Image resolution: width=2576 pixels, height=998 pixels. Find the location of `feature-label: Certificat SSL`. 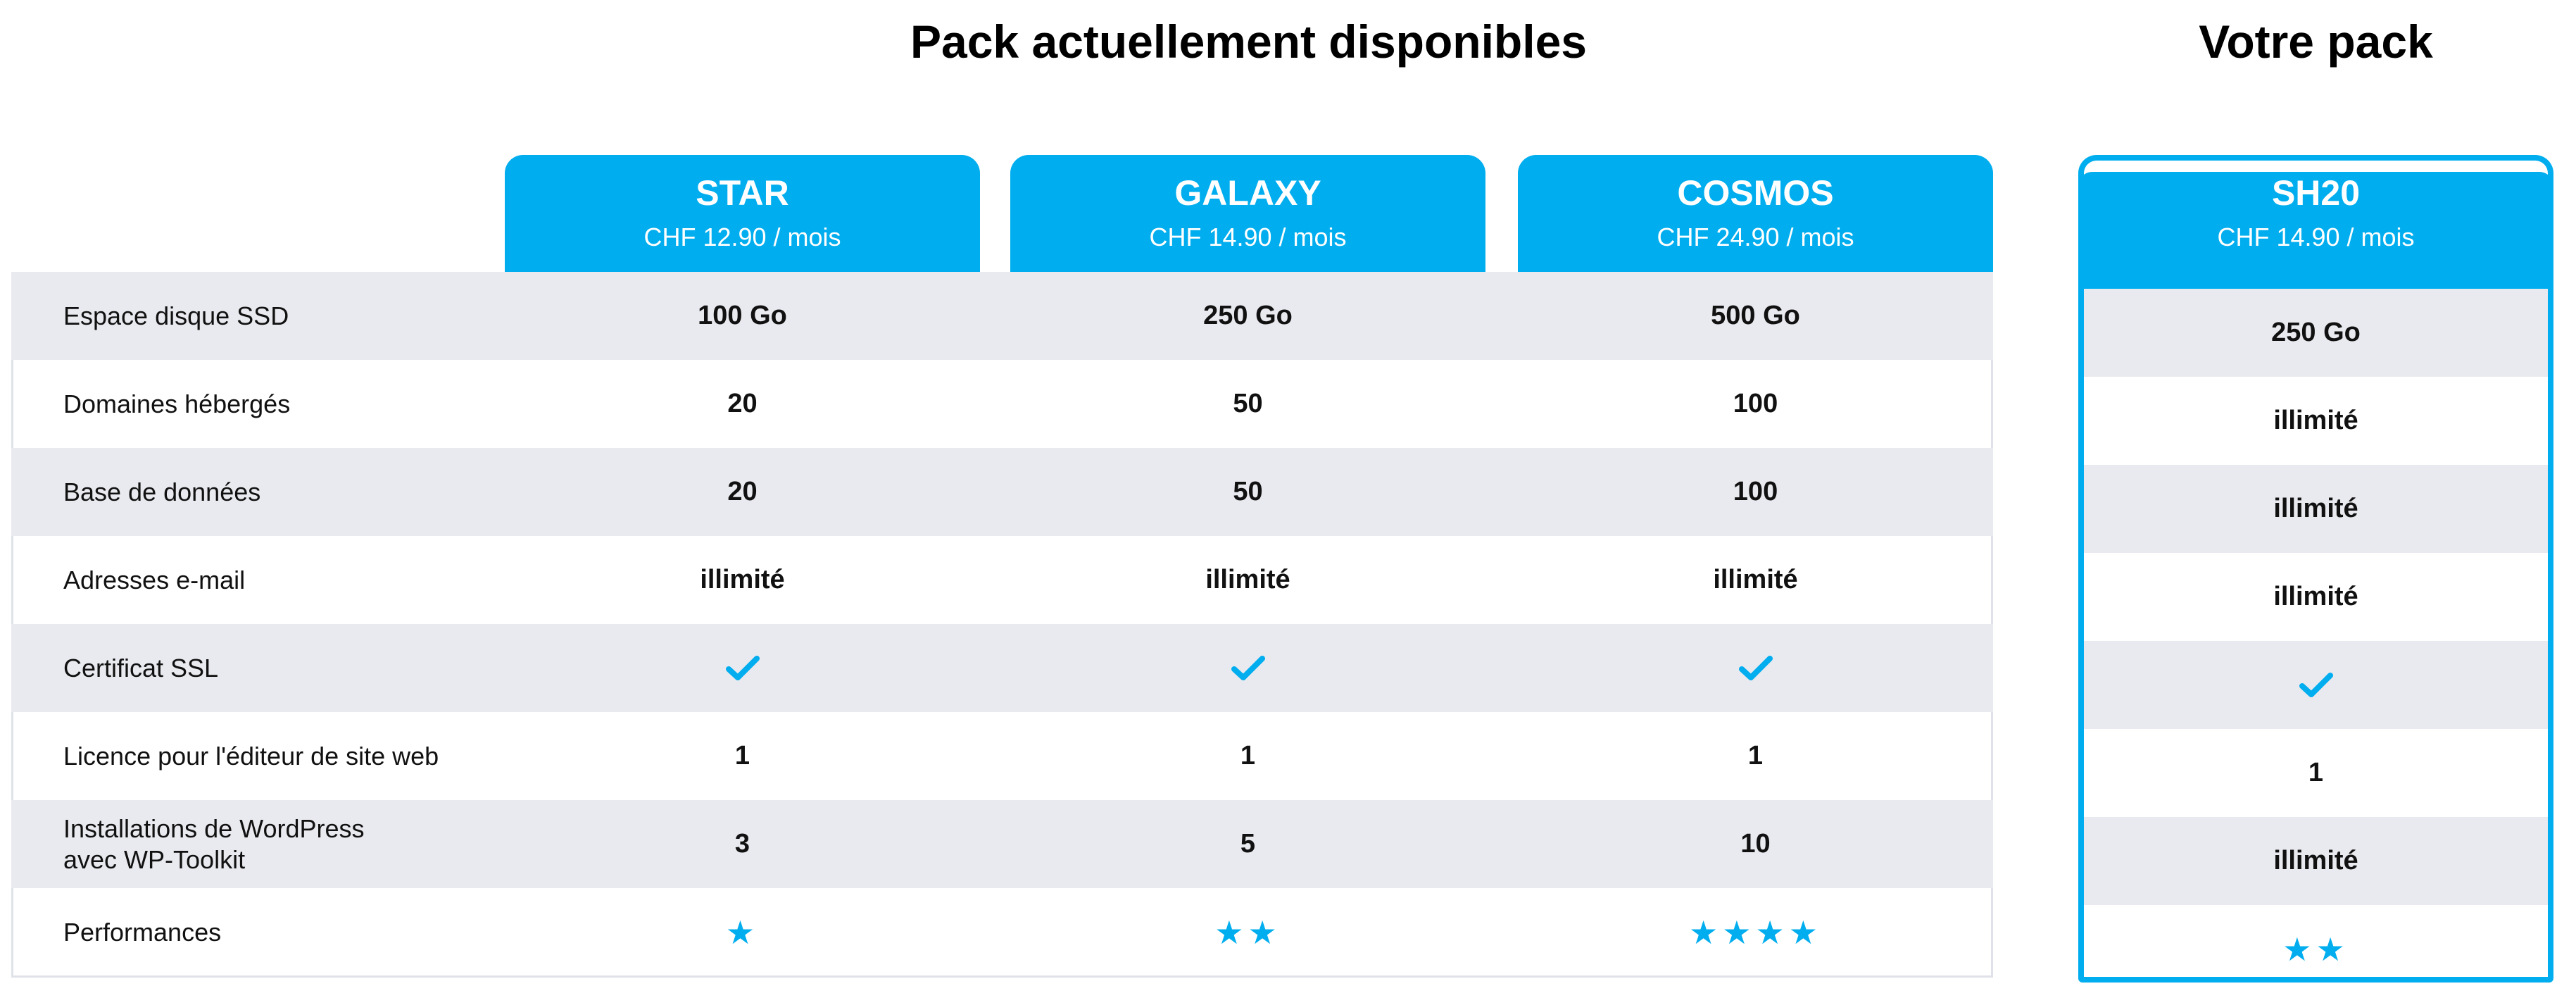

feature-label: Certificat SSL is located at coordinates (281, 668).